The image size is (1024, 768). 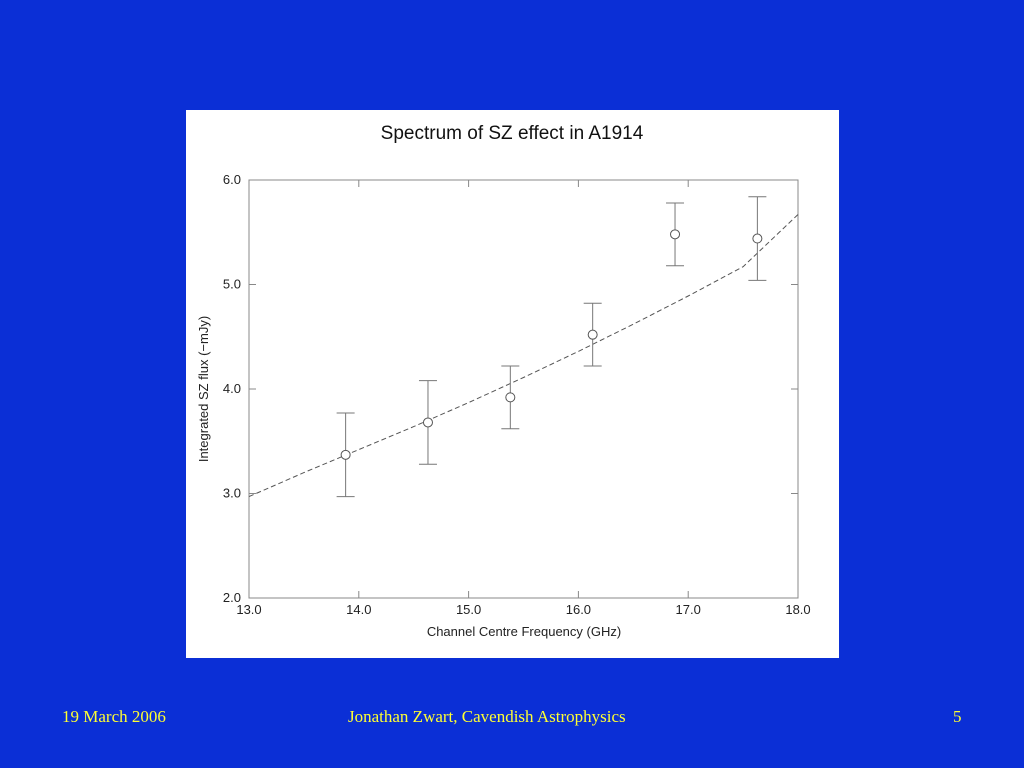 I want to click on page-number: 5, so click(x=957, y=716).